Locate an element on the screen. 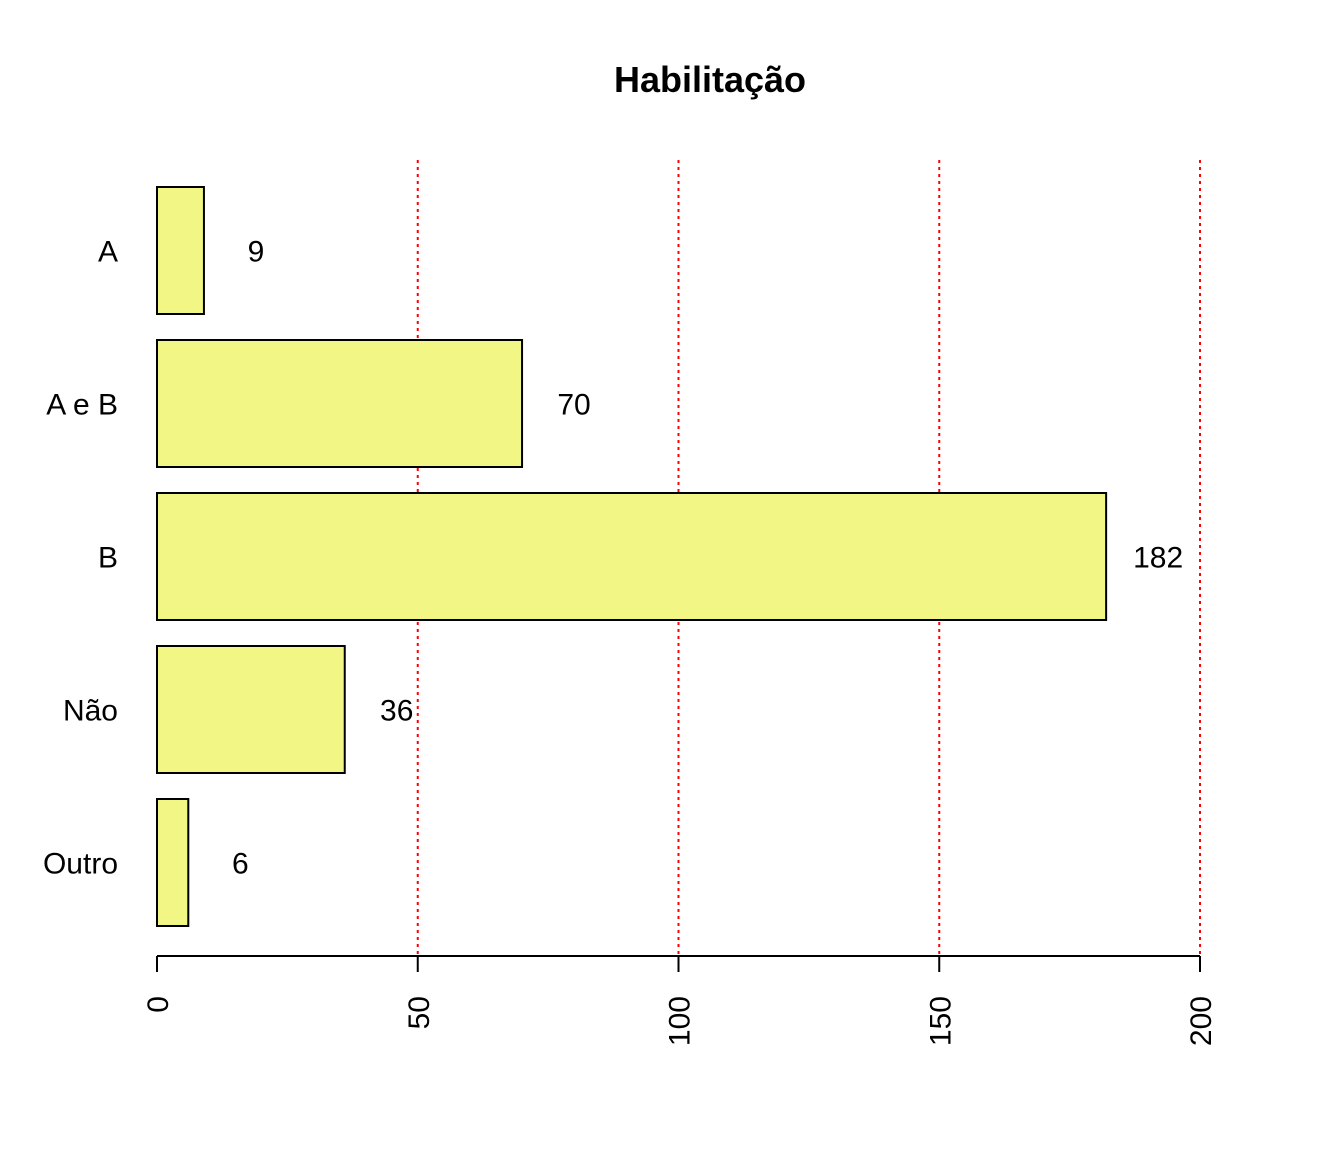 The image size is (1344, 1152). category-label-0: A is located at coordinates (108, 252).